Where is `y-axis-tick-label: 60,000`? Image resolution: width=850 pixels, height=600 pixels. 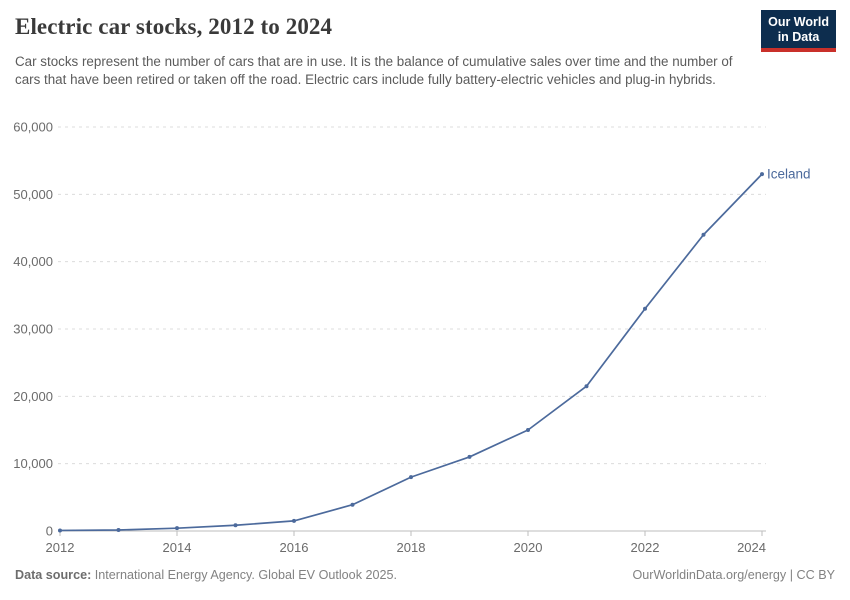
y-axis-tick-label: 60,000 is located at coordinates (33, 127).